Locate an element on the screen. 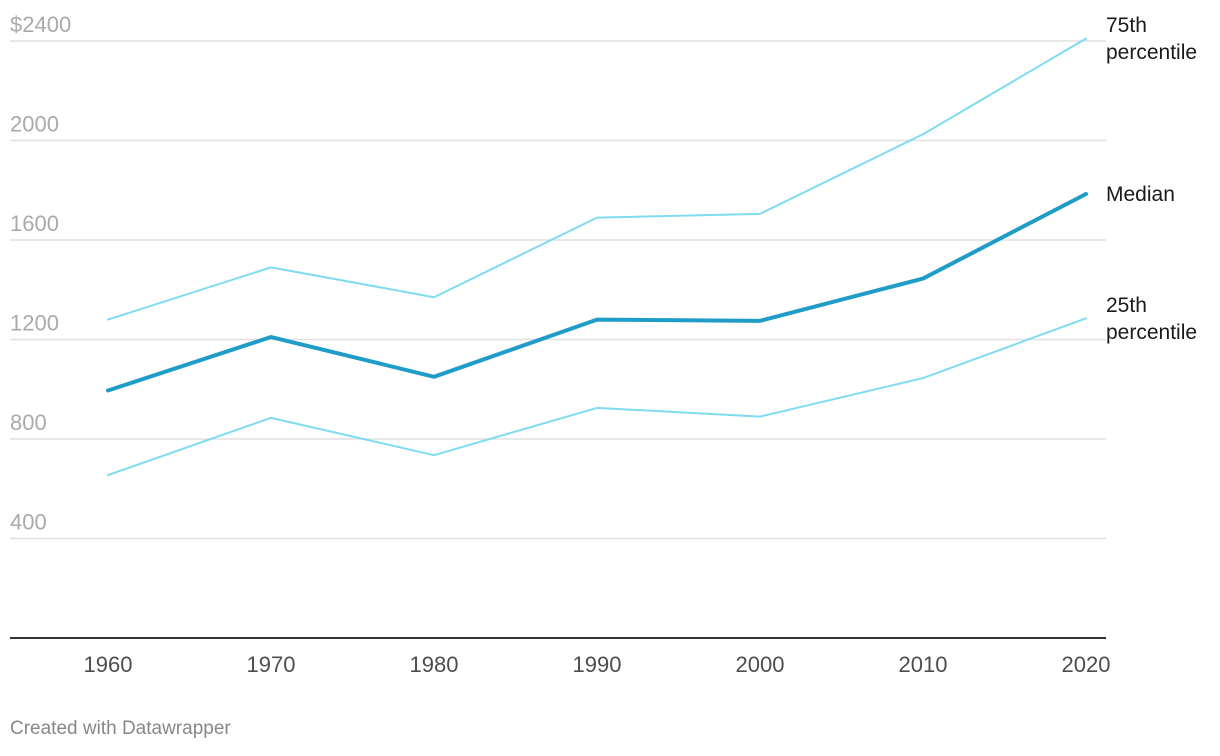  series-label: 25th is located at coordinates (1126, 305).